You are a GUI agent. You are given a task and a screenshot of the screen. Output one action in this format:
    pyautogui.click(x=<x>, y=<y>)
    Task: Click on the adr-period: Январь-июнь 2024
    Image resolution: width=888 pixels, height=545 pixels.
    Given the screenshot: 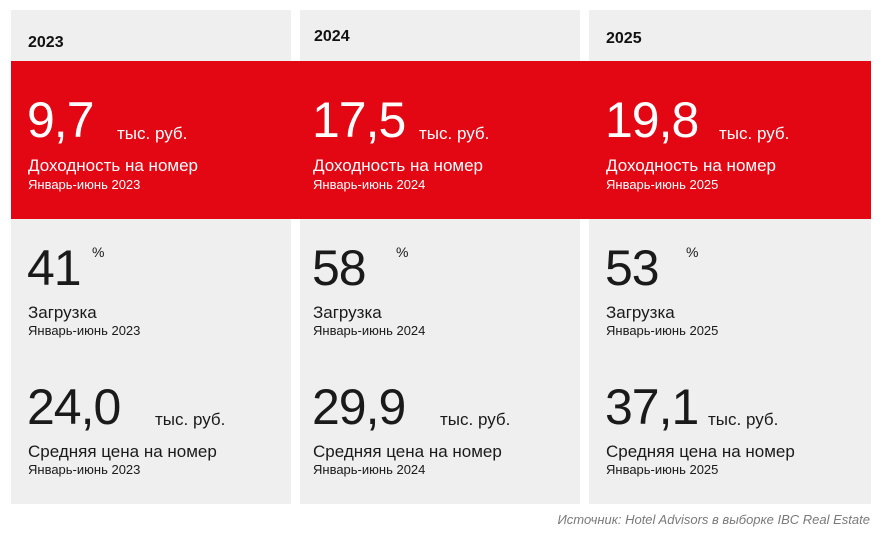 What is the action you would take?
    pyautogui.click(x=369, y=469)
    